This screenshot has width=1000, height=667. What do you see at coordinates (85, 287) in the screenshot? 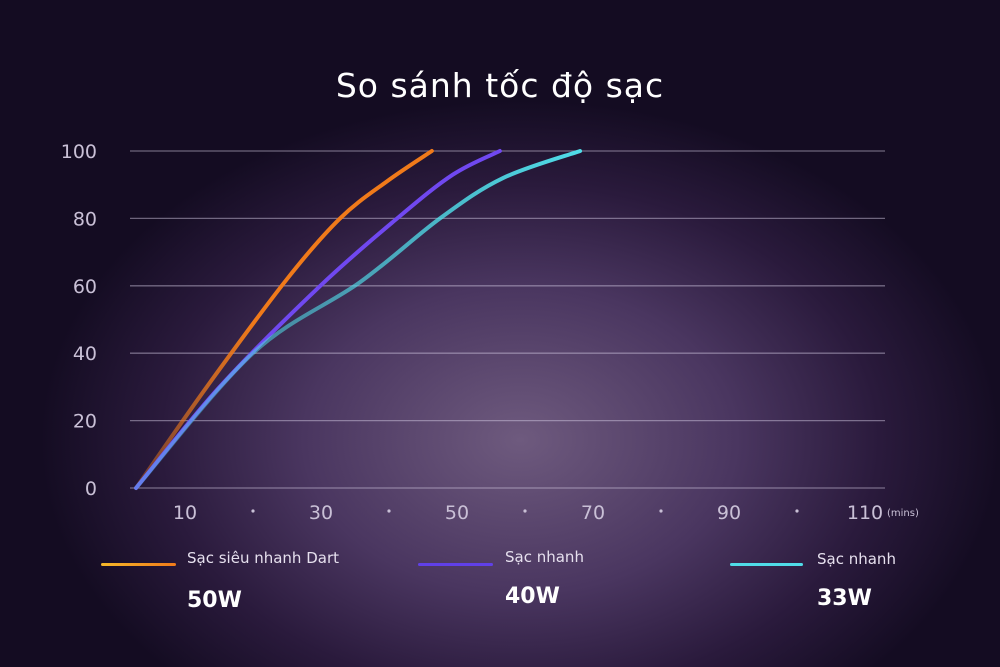
I see `y-tick-label: 60` at bounding box center [85, 287].